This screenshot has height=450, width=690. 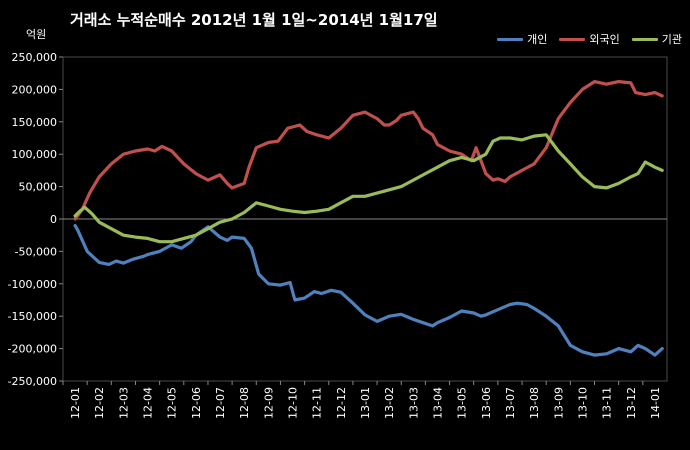 I want to click on y-tick-label: -100,000, so click(x=32, y=284).